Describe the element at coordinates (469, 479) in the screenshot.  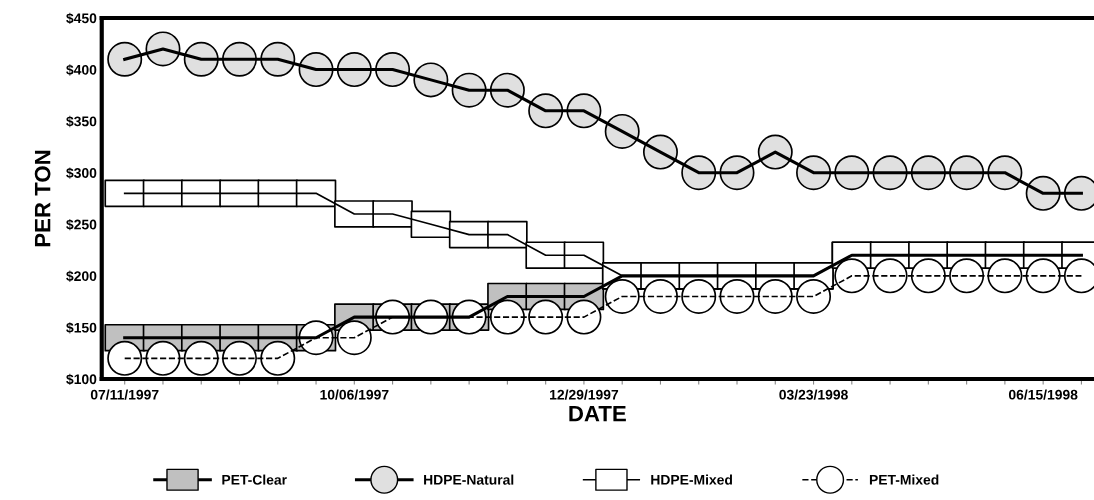
I see `legend-label: HDPE-Natural` at that location.